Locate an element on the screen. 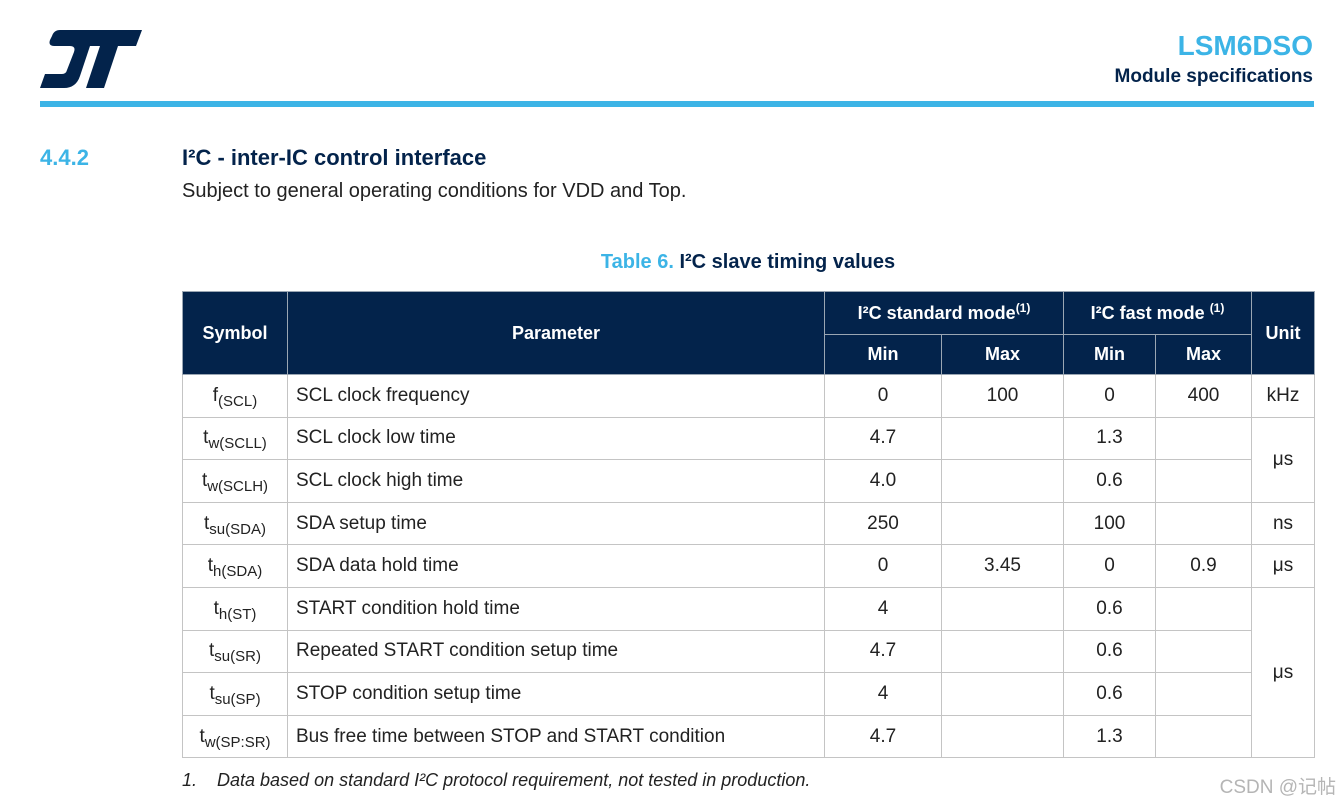 This screenshot has width=1342, height=808. footnote-number: 1. is located at coordinates (190, 780).